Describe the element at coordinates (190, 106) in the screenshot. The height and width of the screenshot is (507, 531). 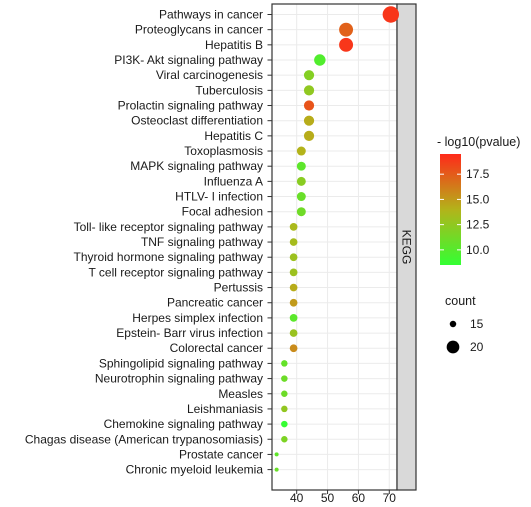
I see `y-tick-label: Prolactin signaling pathway` at that location.